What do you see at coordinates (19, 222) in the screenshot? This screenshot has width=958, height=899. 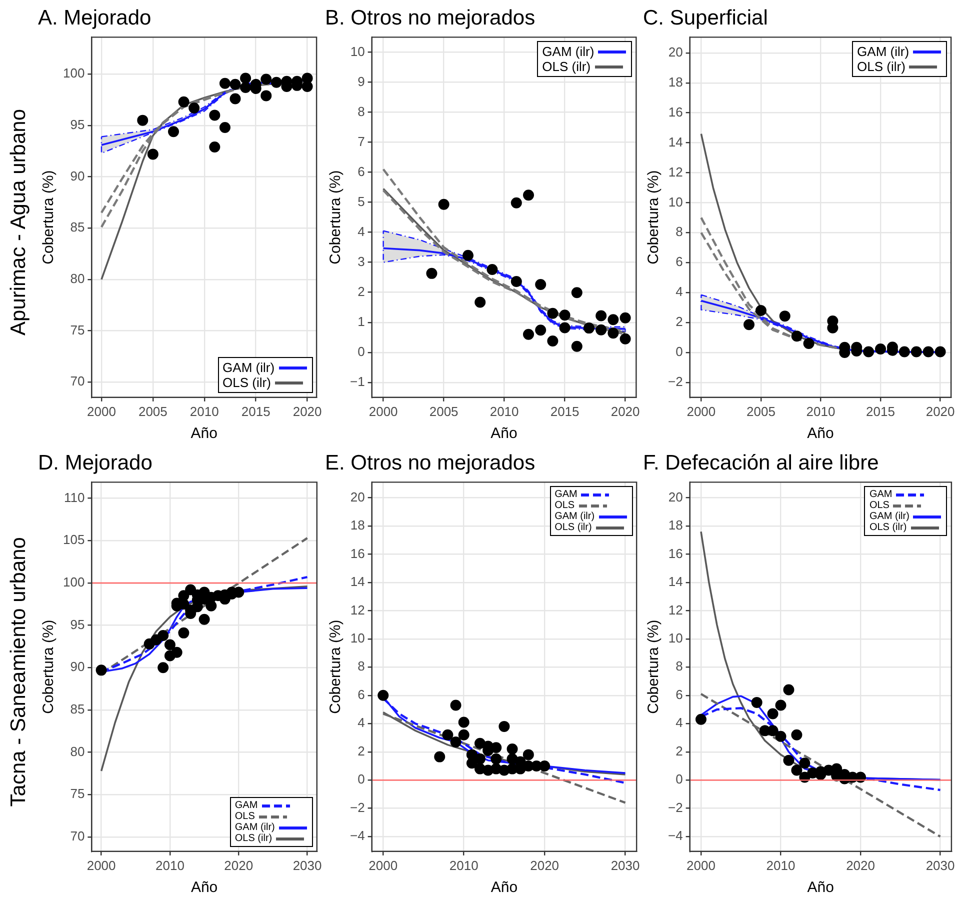 I see `text: Apurimac - Agua urbano` at bounding box center [19, 222].